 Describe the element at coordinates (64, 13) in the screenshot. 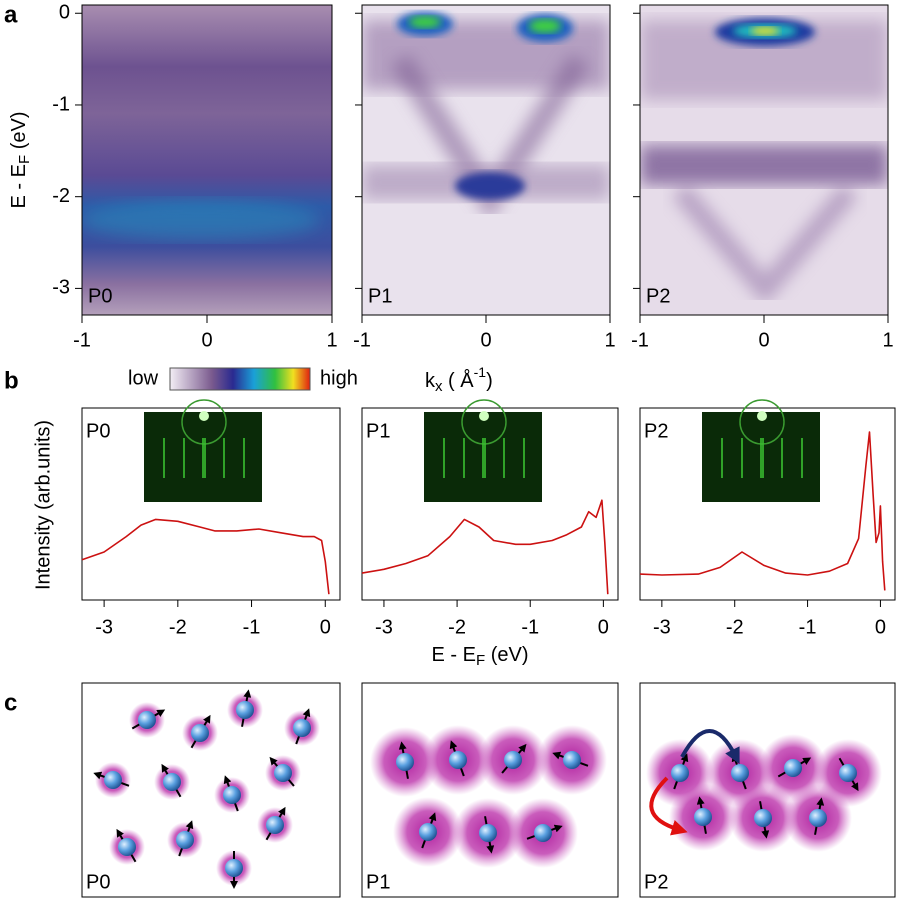

I see `y-tick-label: 0` at that location.